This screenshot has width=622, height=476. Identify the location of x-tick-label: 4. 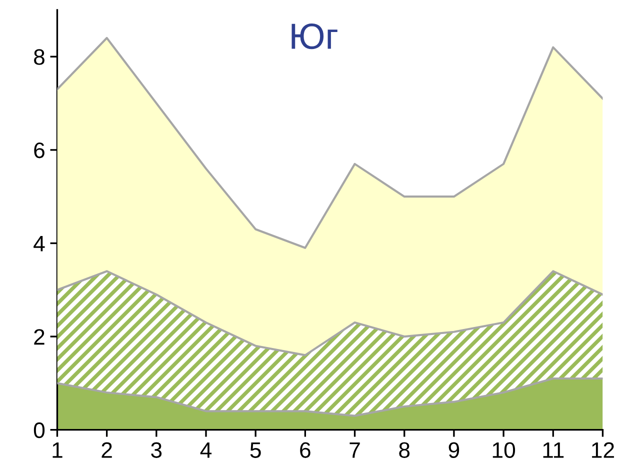
(206, 450).